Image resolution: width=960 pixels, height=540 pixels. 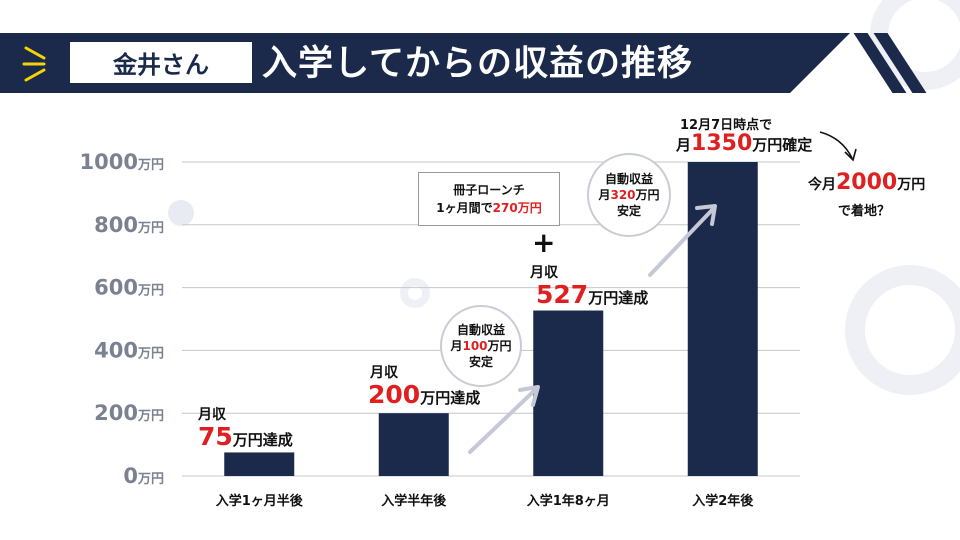 I want to click on bar4-annotation: 月1350万円確定, so click(x=744, y=143).